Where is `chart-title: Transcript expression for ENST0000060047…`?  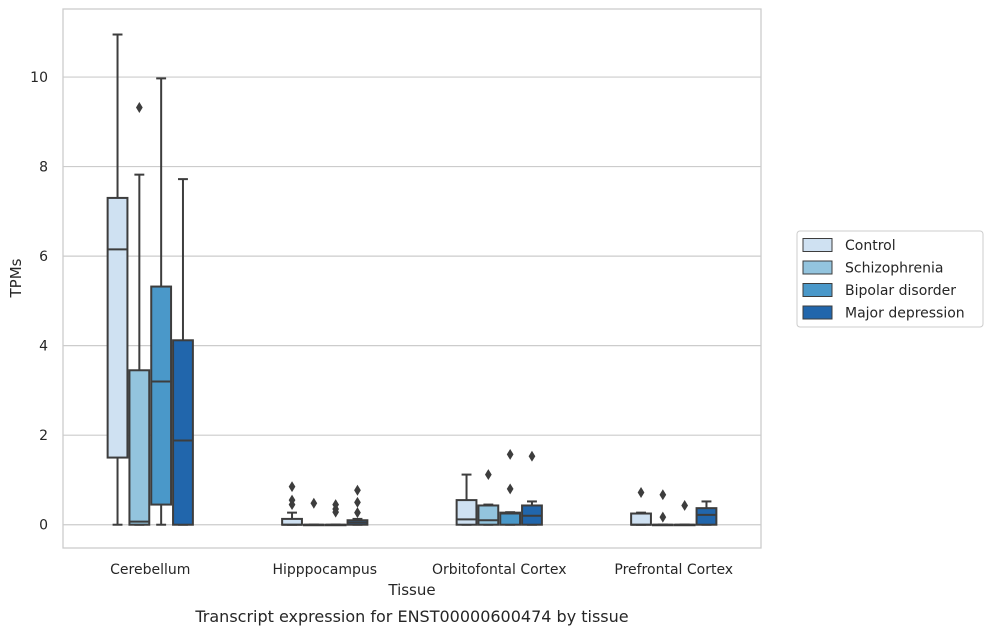
chart-title: Transcript expression for ENST0000060047… is located at coordinates (411, 616).